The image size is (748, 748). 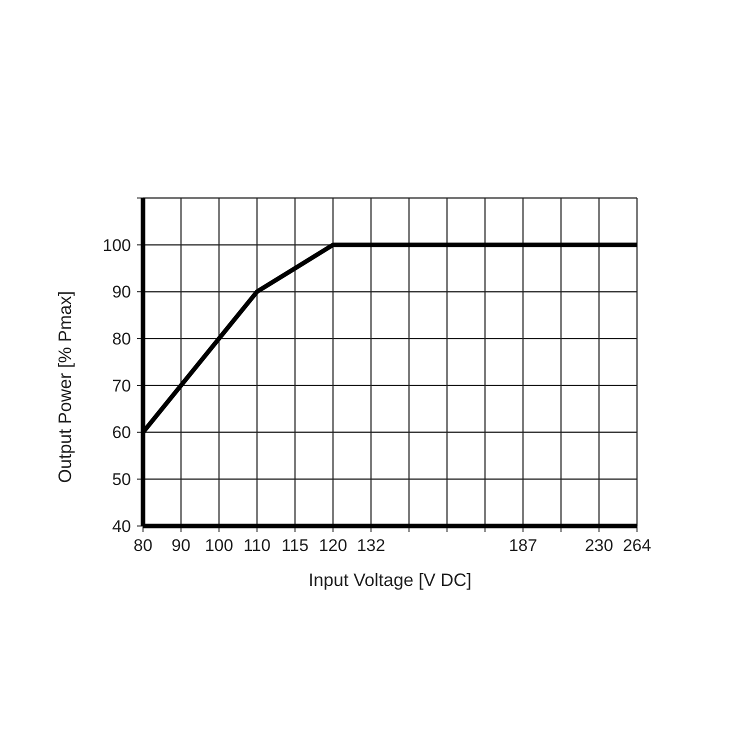 What do you see at coordinates (295, 545) in the screenshot?
I see `x-tick-label: 115` at bounding box center [295, 545].